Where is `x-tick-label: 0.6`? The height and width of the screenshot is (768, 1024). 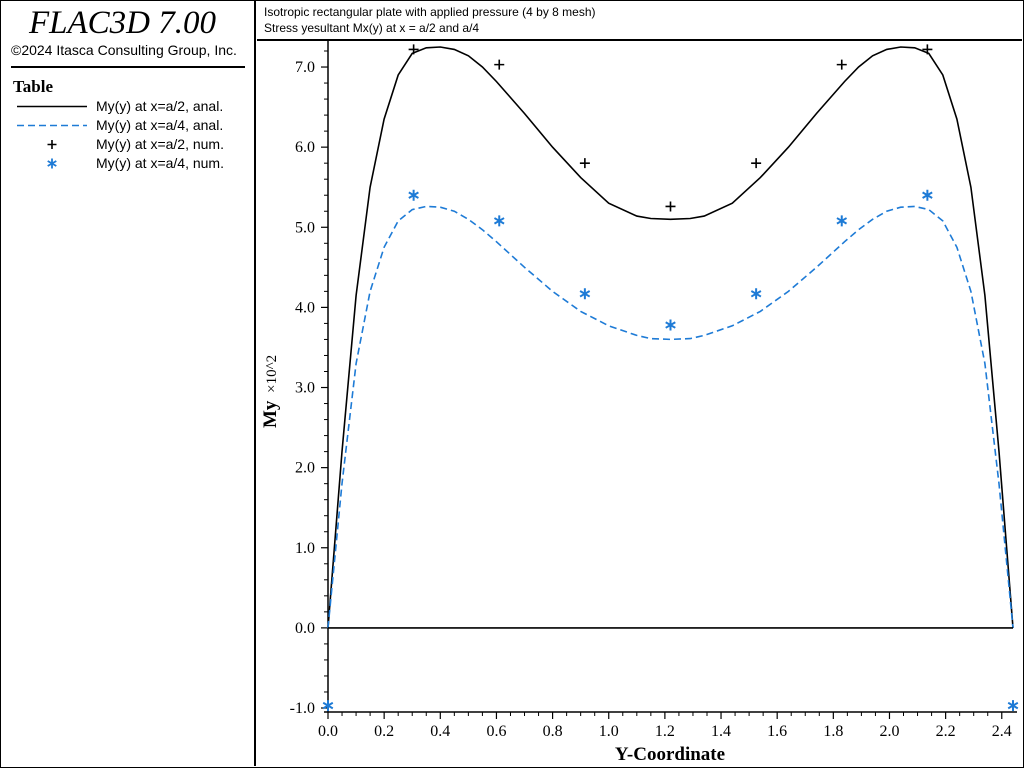 x-tick-label: 0.6 is located at coordinates (496, 731).